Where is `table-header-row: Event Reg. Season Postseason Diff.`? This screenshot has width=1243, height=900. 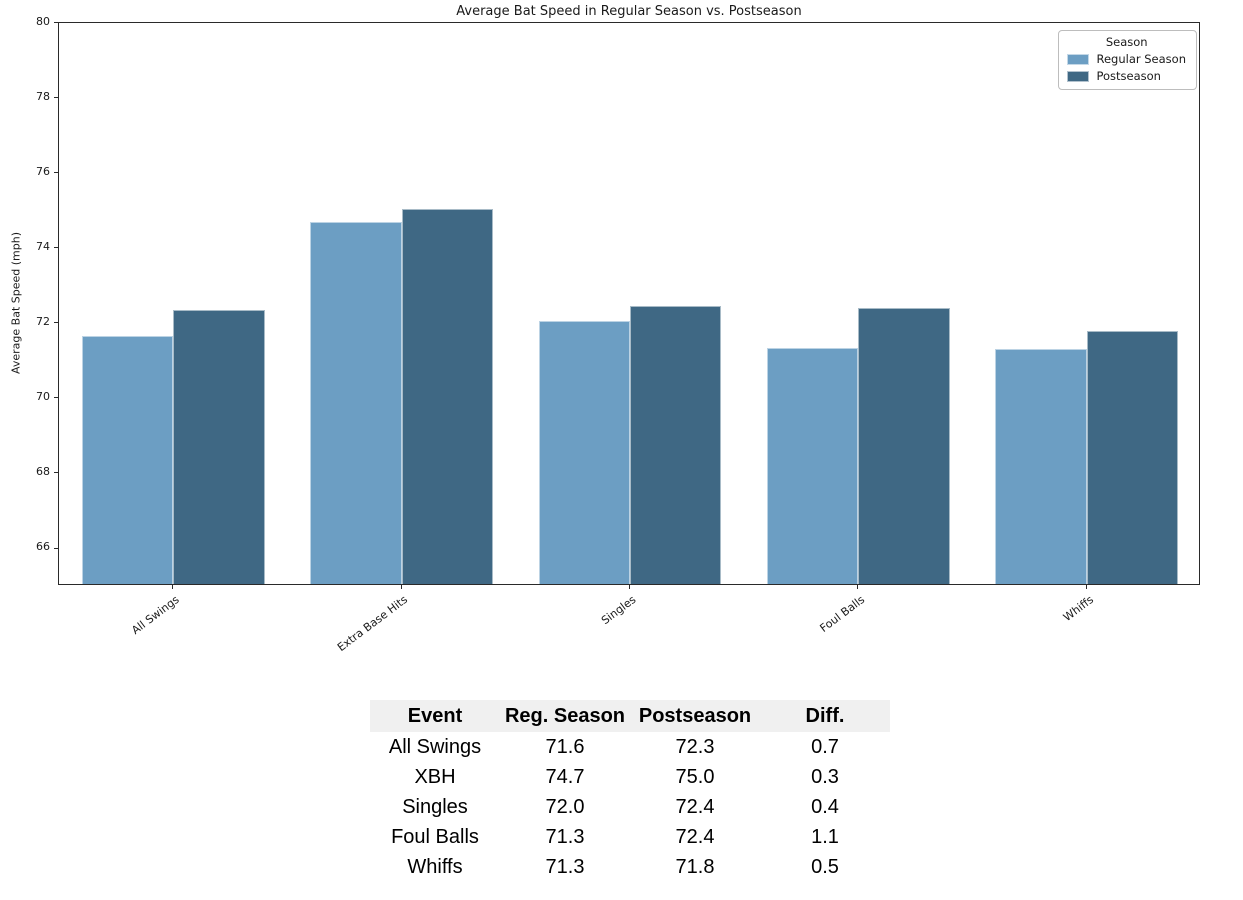 table-header-row: Event Reg. Season Postseason Diff. is located at coordinates (630, 716).